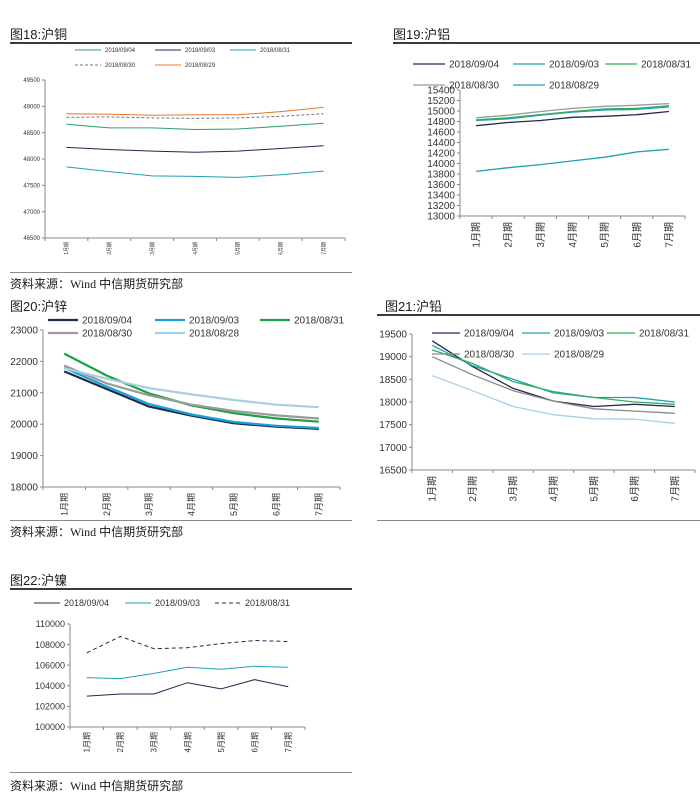  Describe the element at coordinates (393, 448) in the screenshot. I see `y-tick-label: 17000` at that location.